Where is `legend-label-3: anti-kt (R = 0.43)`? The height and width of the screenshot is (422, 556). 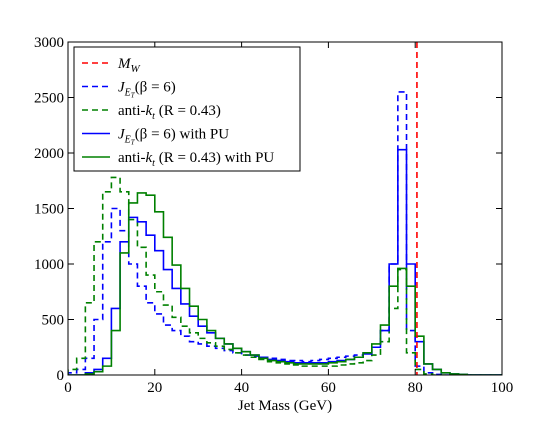
legend-label-3: anti-kt (R = 0.43) is located at coordinates (169, 112).